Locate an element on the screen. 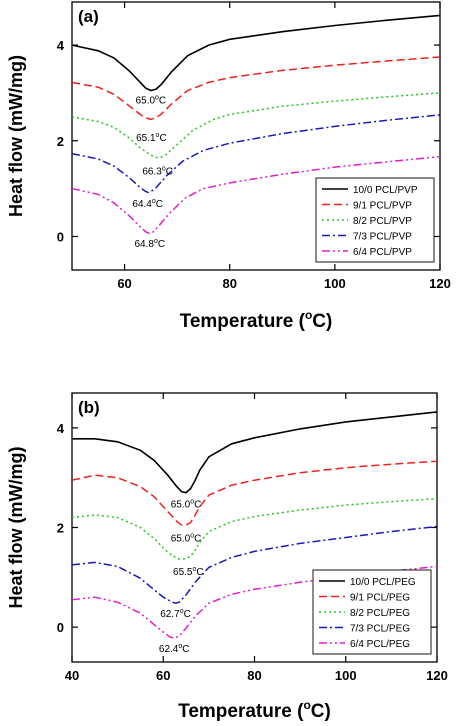 Image resolution: width=474 pixels, height=726 pixels. peak-annotation: 64.4oC is located at coordinates (147, 204).